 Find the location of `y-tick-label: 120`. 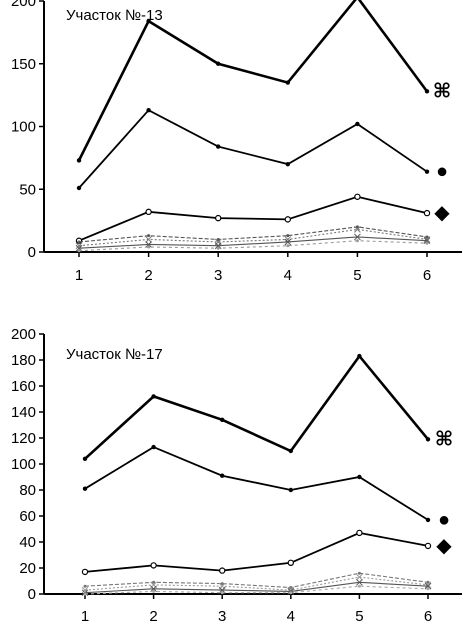

y-tick-label: 120 is located at coordinates (23, 438).